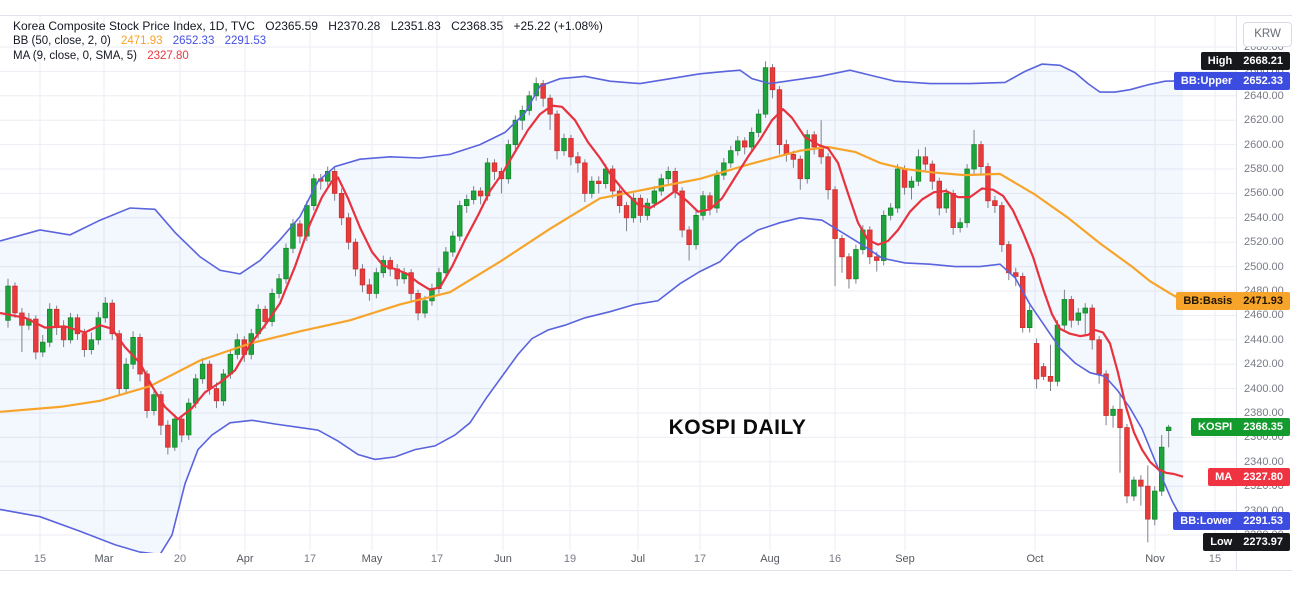  Describe the element at coordinates (372, 559) in the screenshot. I see `time-axis-label: May` at that location.